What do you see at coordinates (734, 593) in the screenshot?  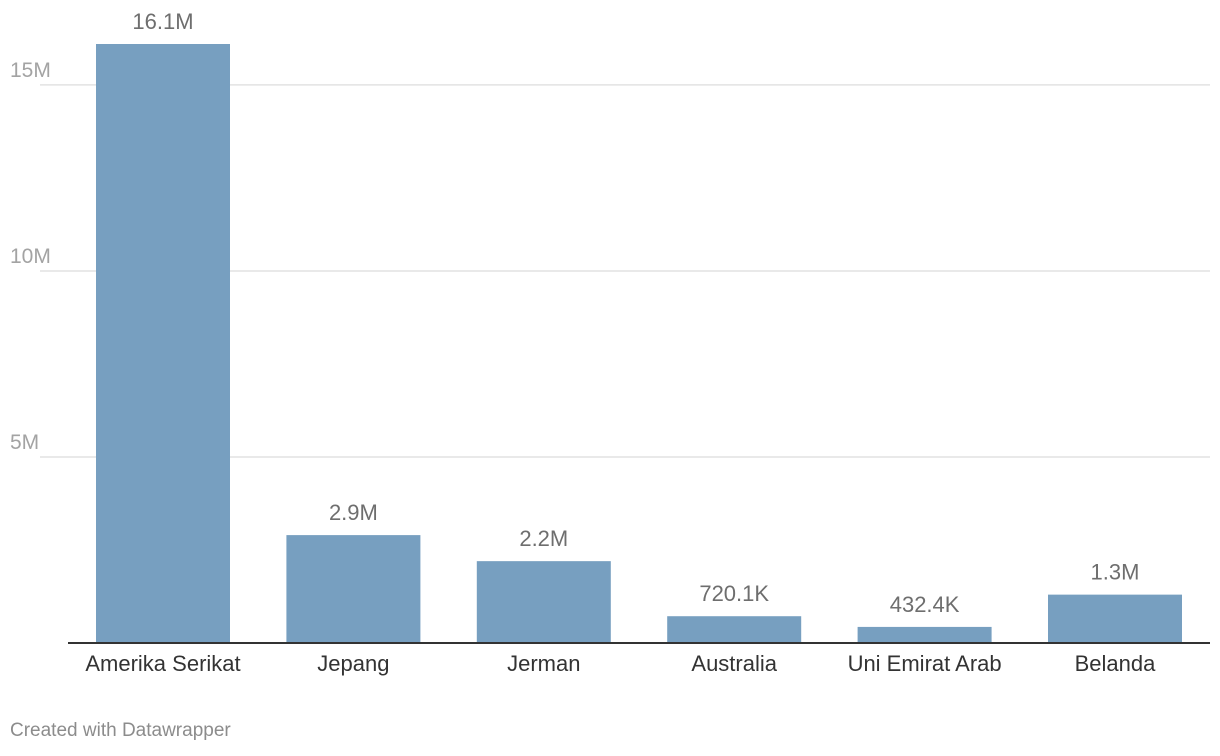 I see `bar-value-label: 720.1K` at bounding box center [734, 593].